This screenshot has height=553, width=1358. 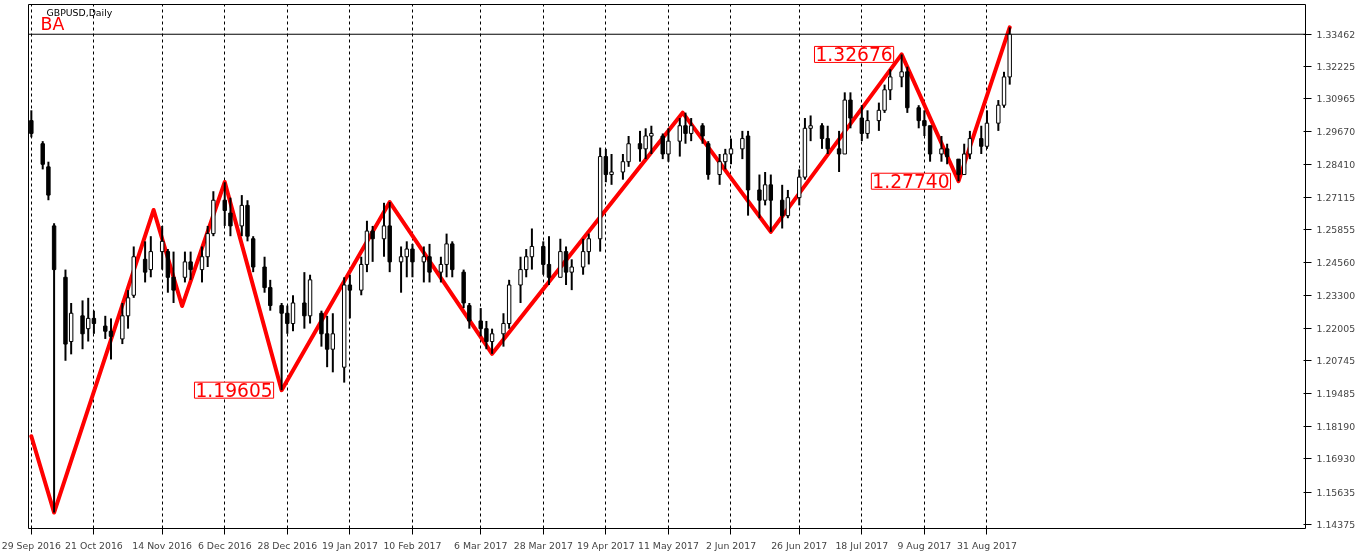 What do you see at coordinates (31, 545) in the screenshot?
I see `x-tick-label: 29 Sep 2016` at bounding box center [31, 545].